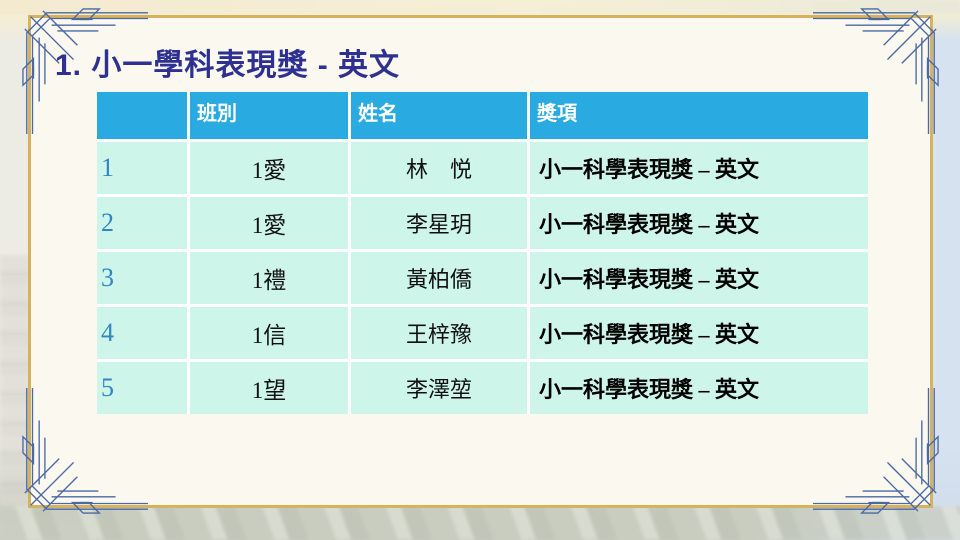 This screenshot has width=960, height=540. I want to click on row-4-student-name: 王梓豫, so click(439, 333).